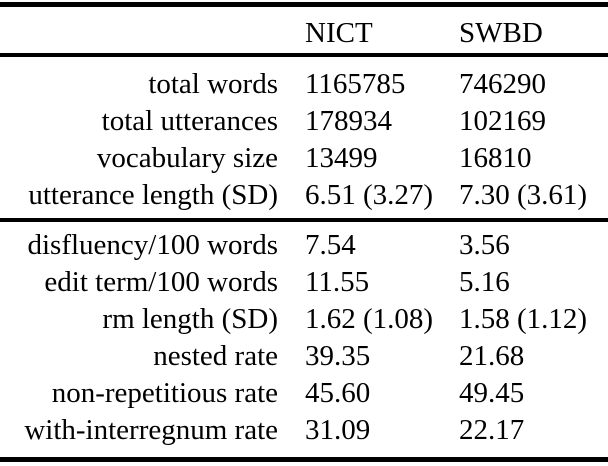 The image size is (608, 466). Describe the element at coordinates (153, 245) in the screenshot. I see `row-label: disfluency/100 words` at that location.